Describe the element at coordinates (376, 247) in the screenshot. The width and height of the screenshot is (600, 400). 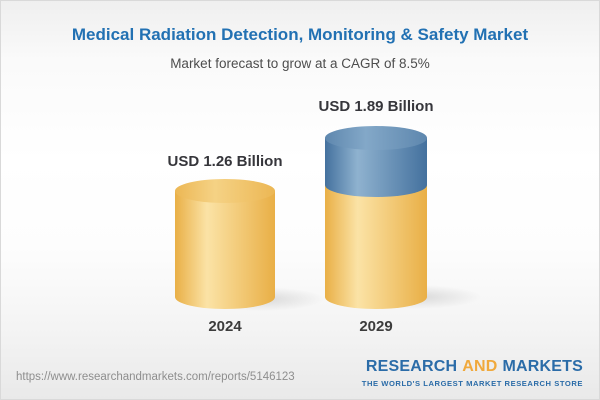
I see `cylinder-segment-2029-gold` at that location.